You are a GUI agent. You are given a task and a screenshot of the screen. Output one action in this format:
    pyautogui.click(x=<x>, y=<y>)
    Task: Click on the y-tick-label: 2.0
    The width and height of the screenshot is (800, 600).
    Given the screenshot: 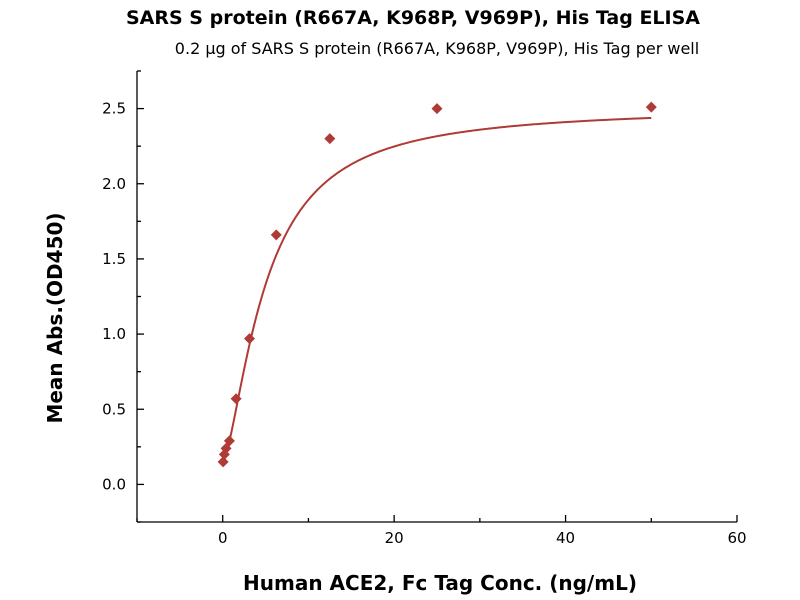 What is the action you would take?
    pyautogui.click(x=114, y=184)
    